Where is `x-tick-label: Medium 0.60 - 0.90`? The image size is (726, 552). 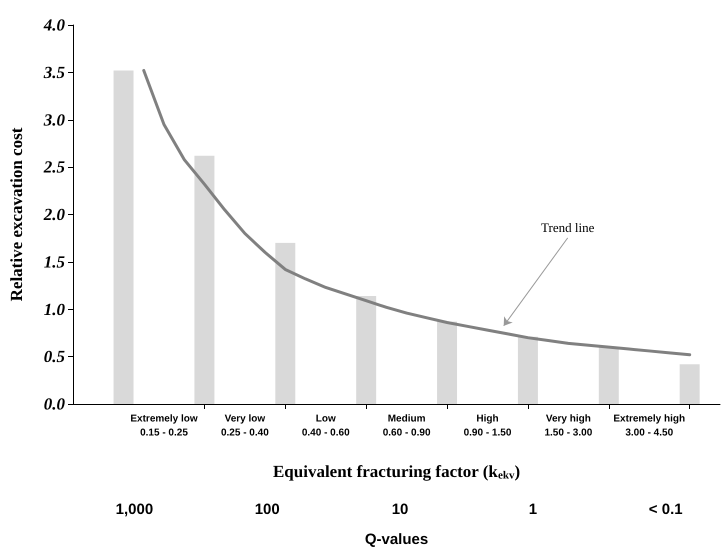 x-tick-label: Medium 0.60 - 0.90 is located at coordinates (406, 426).